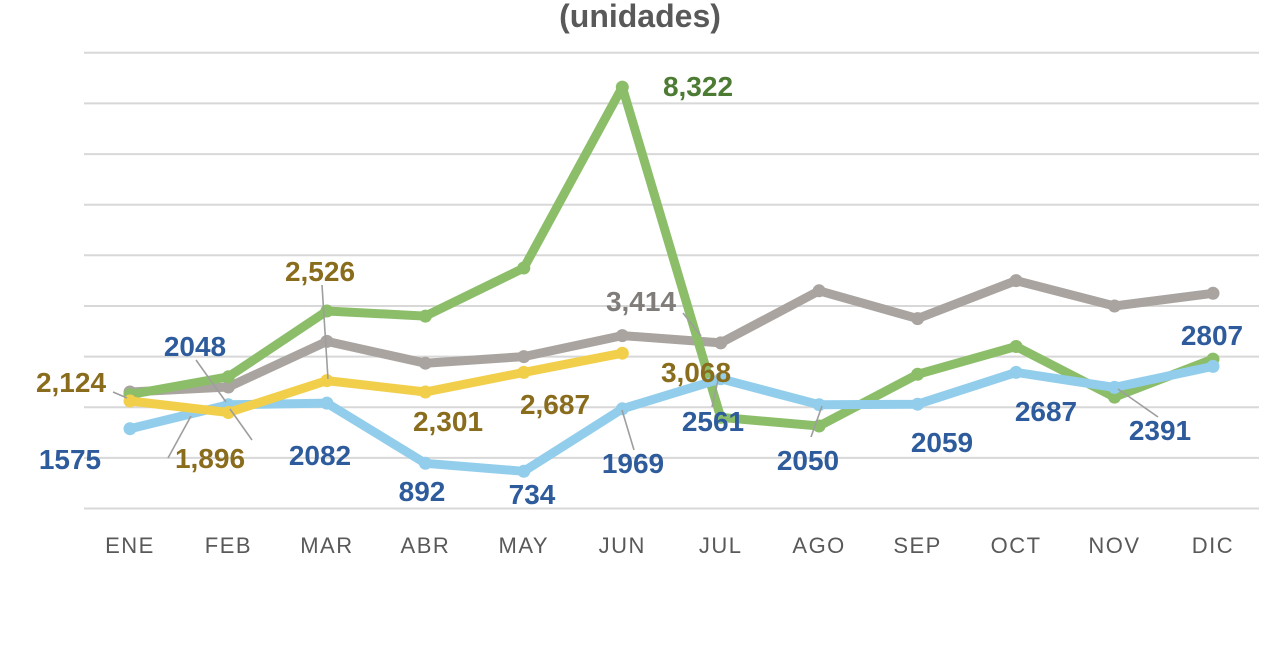 The height and width of the screenshot is (650, 1280). What do you see at coordinates (1160, 430) in the screenshot?
I see `data-label: 2391` at bounding box center [1160, 430].